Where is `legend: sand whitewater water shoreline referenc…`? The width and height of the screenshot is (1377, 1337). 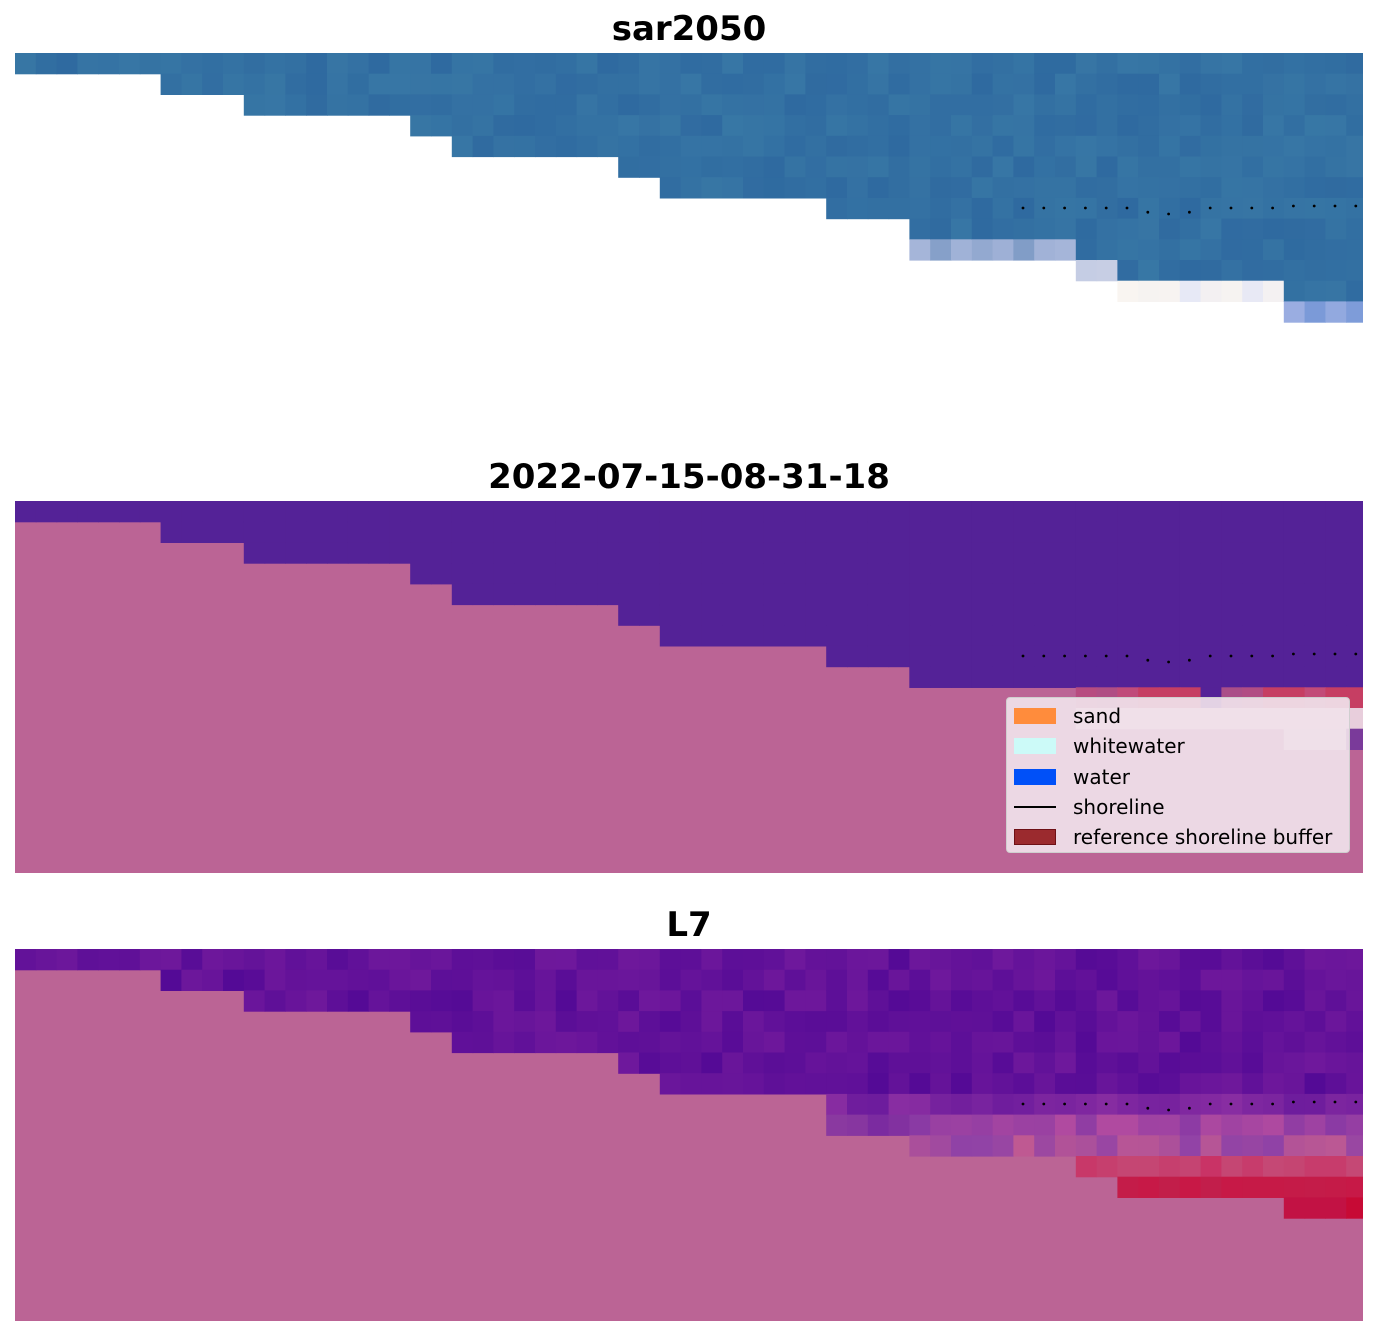 legend: sand whitewater water shoreline referenc… is located at coordinates (1178, 775).